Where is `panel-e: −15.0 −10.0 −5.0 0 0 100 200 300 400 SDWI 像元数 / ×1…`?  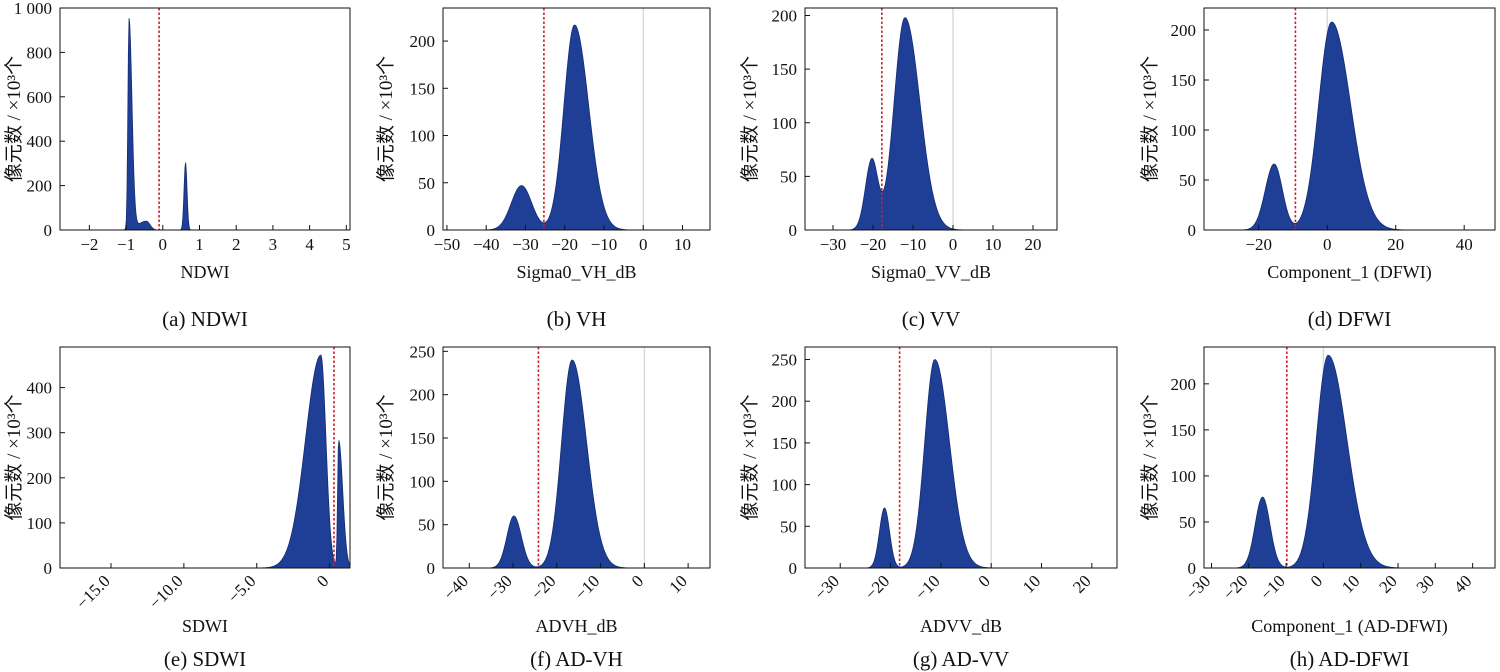
panel-e: −15.0 −10.0 −5.0 0 0 100 200 300 400 SDWI 像元数 / ×1… is located at coordinates (177, 508).